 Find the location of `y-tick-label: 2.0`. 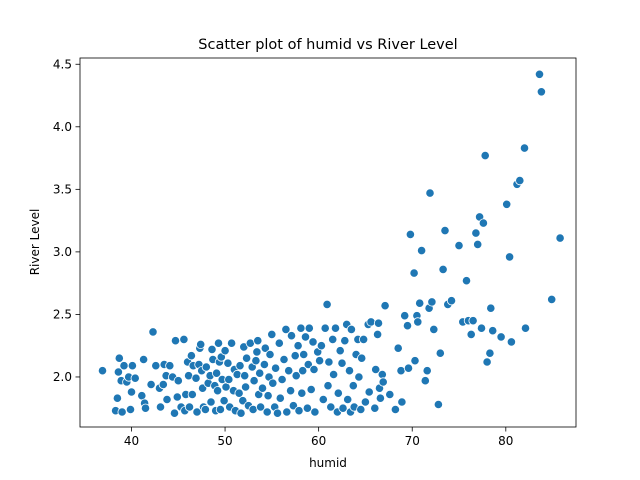

y-tick-label: 2.0 is located at coordinates (62, 377).